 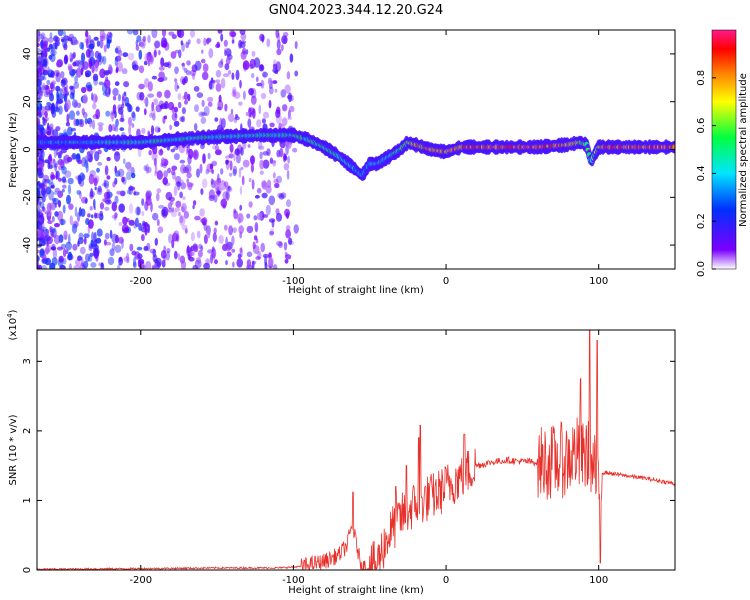 What do you see at coordinates (27, 570) in the screenshot?
I see `snr-y-tick-label: 0` at bounding box center [27, 570].